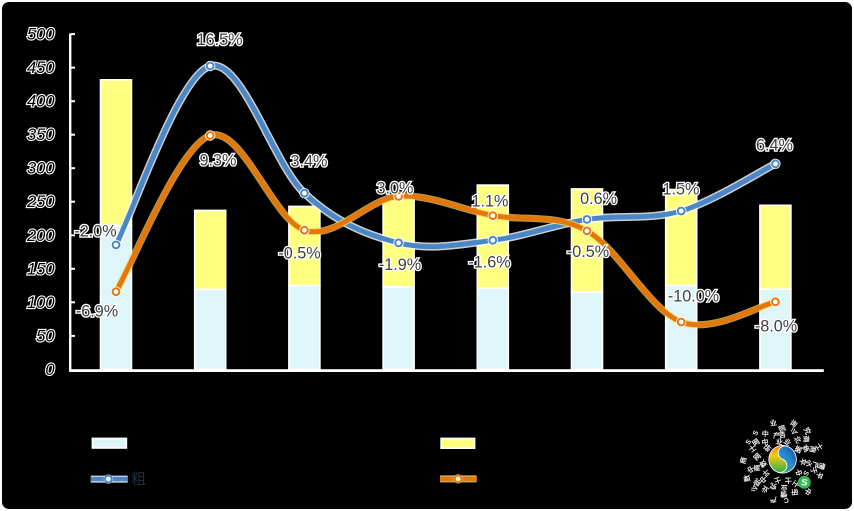  I want to click on svg-text: 据, so click(798, 449).